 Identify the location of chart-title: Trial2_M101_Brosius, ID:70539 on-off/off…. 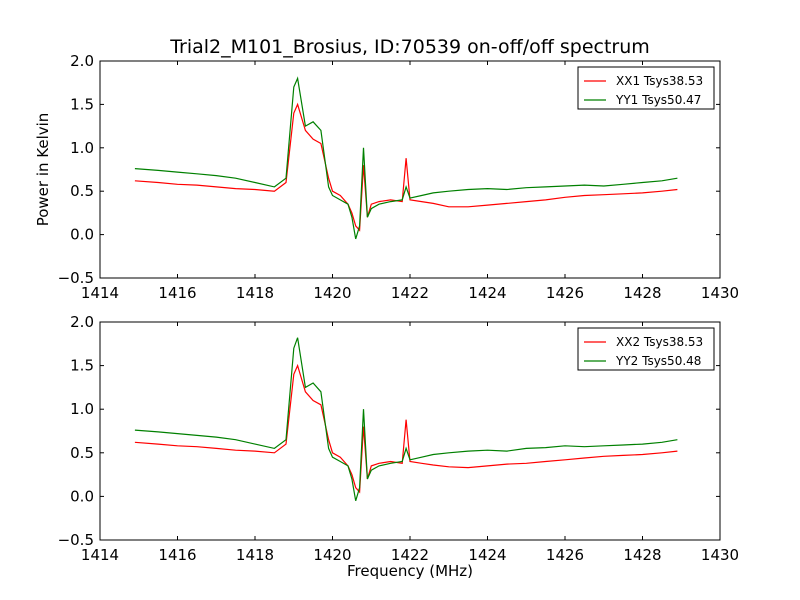
(409, 47).